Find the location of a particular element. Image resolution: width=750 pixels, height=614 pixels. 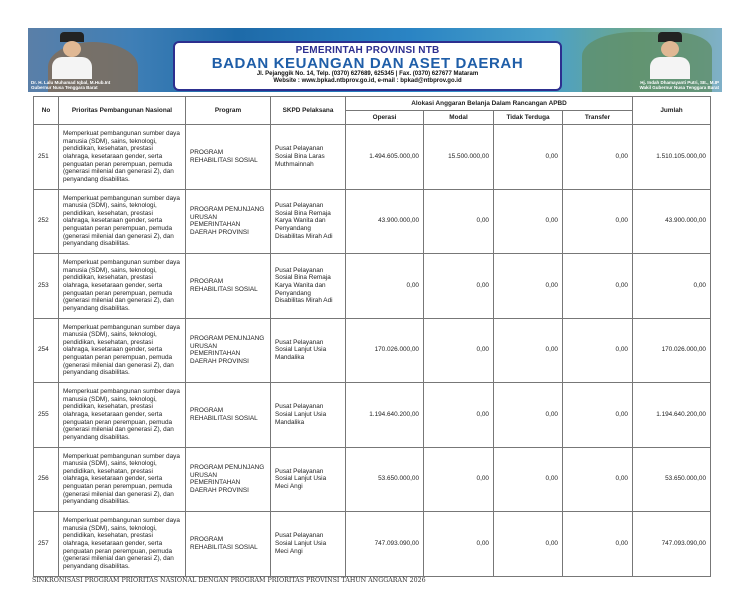

landscape-image is located at coordinates (647, 62).